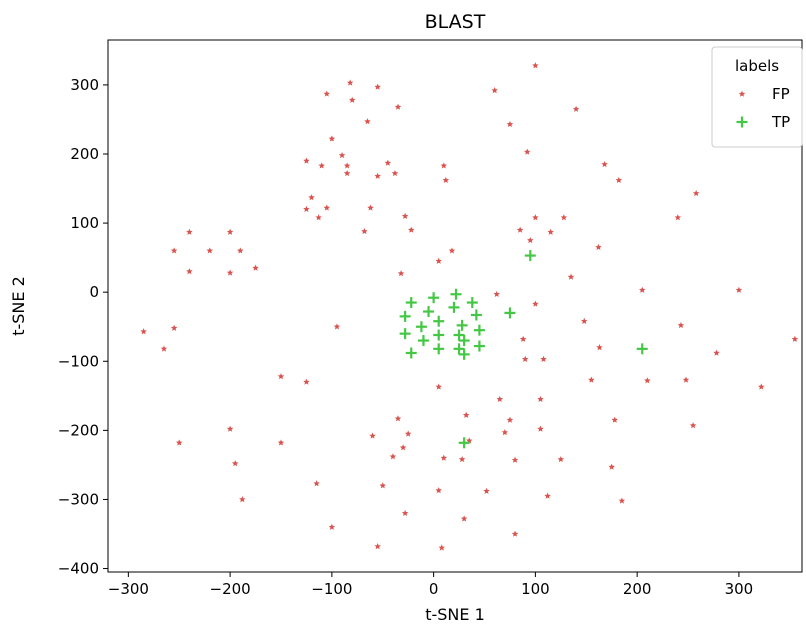 This screenshot has height=630, width=806. Describe the element at coordinates (78, 430) in the screenshot. I see `y-tick-label: −200` at that location.